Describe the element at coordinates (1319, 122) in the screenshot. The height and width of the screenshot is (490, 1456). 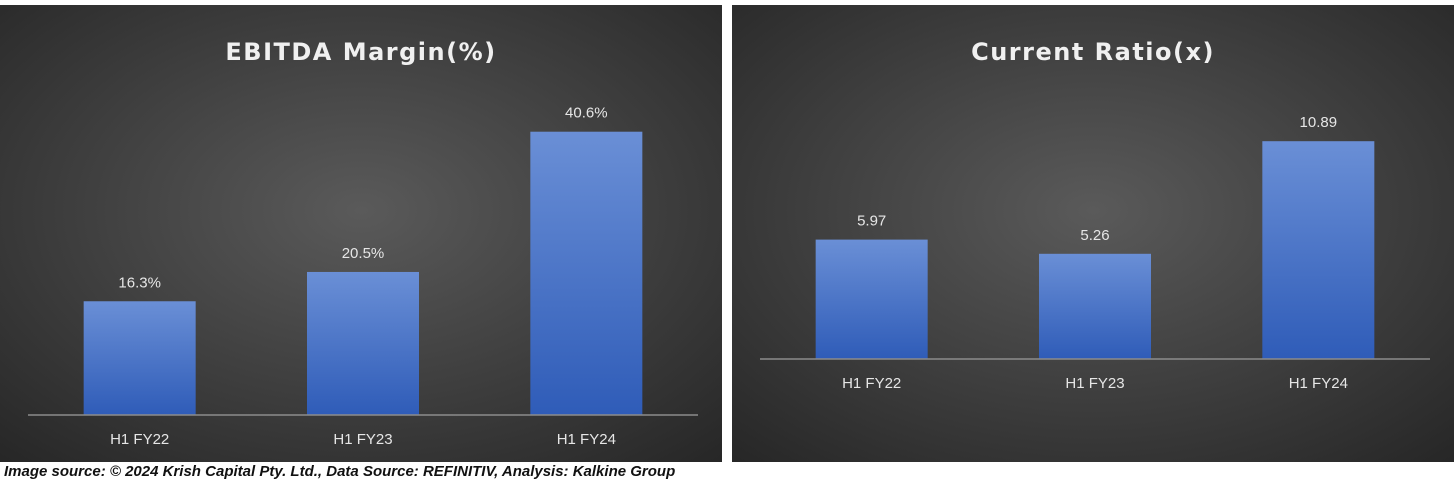
I see `data-label: 10.89` at that location.